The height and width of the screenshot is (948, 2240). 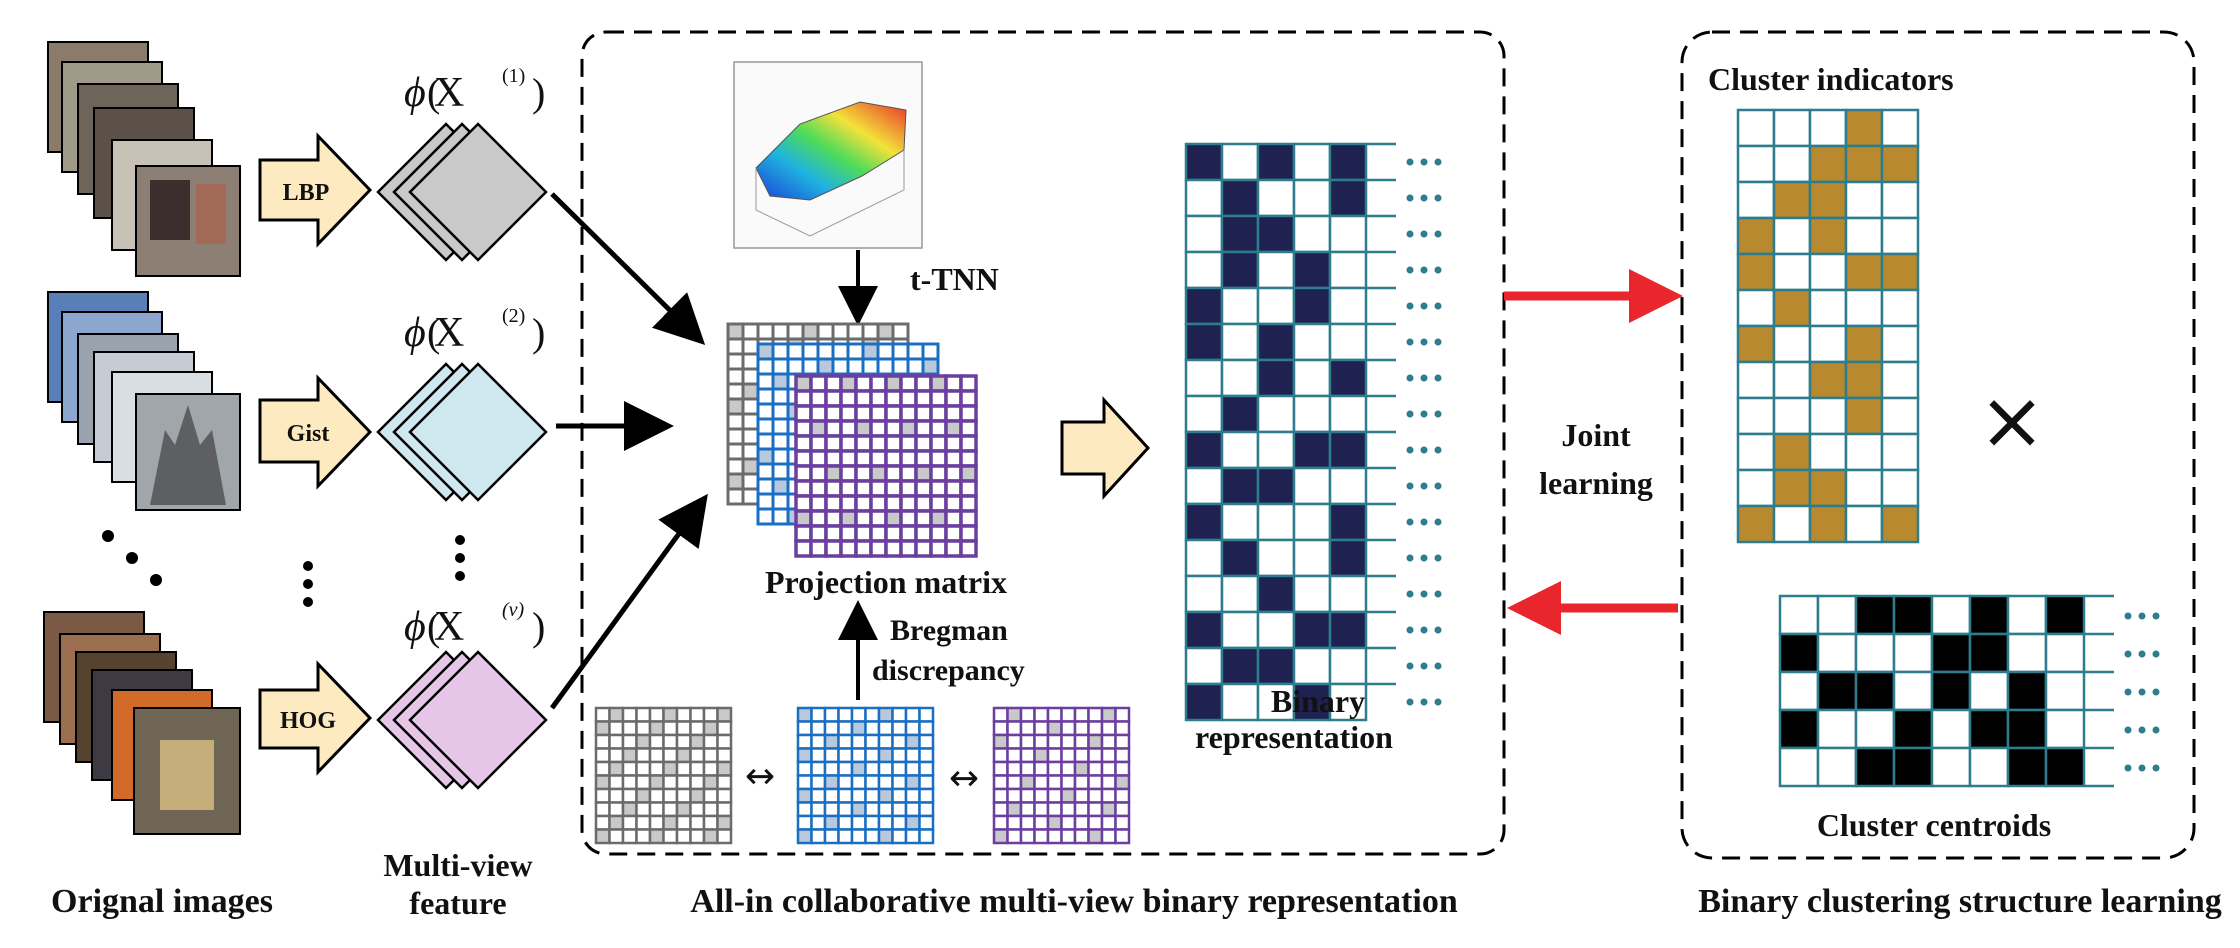 I want to click on phi-label-2: ϕ ( X (2) ), so click(x=474, y=330).